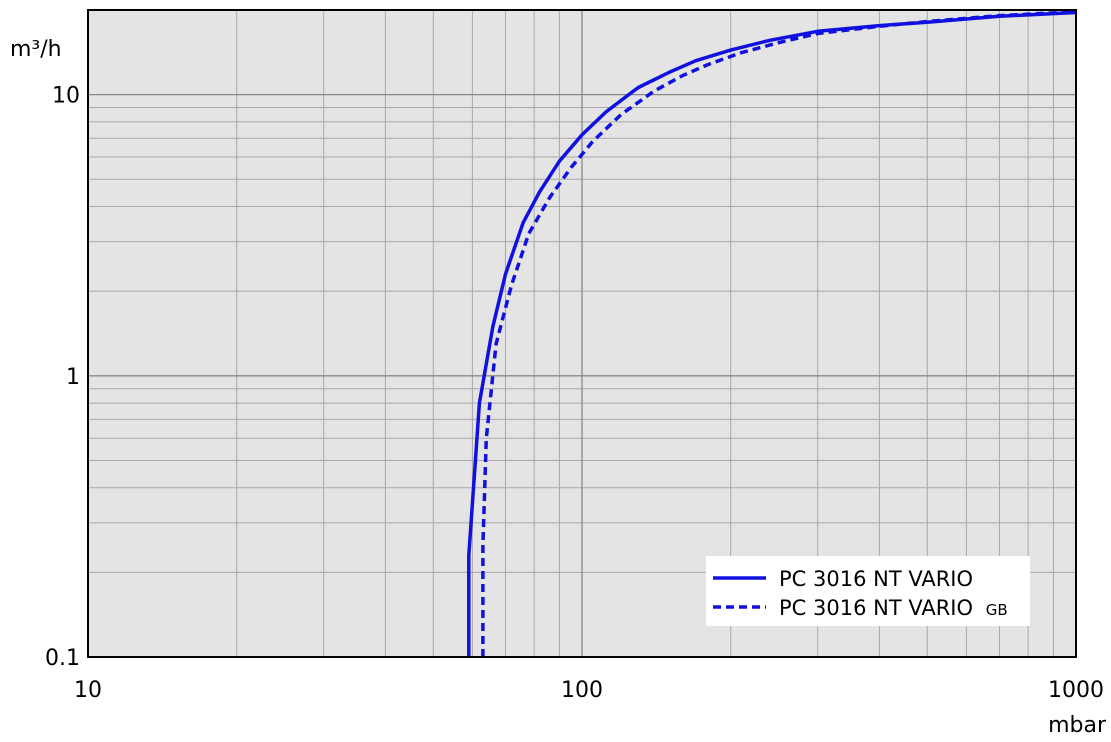  Describe the element at coordinates (582, 690) in the screenshot. I see `x-tick-label: 100` at that location.